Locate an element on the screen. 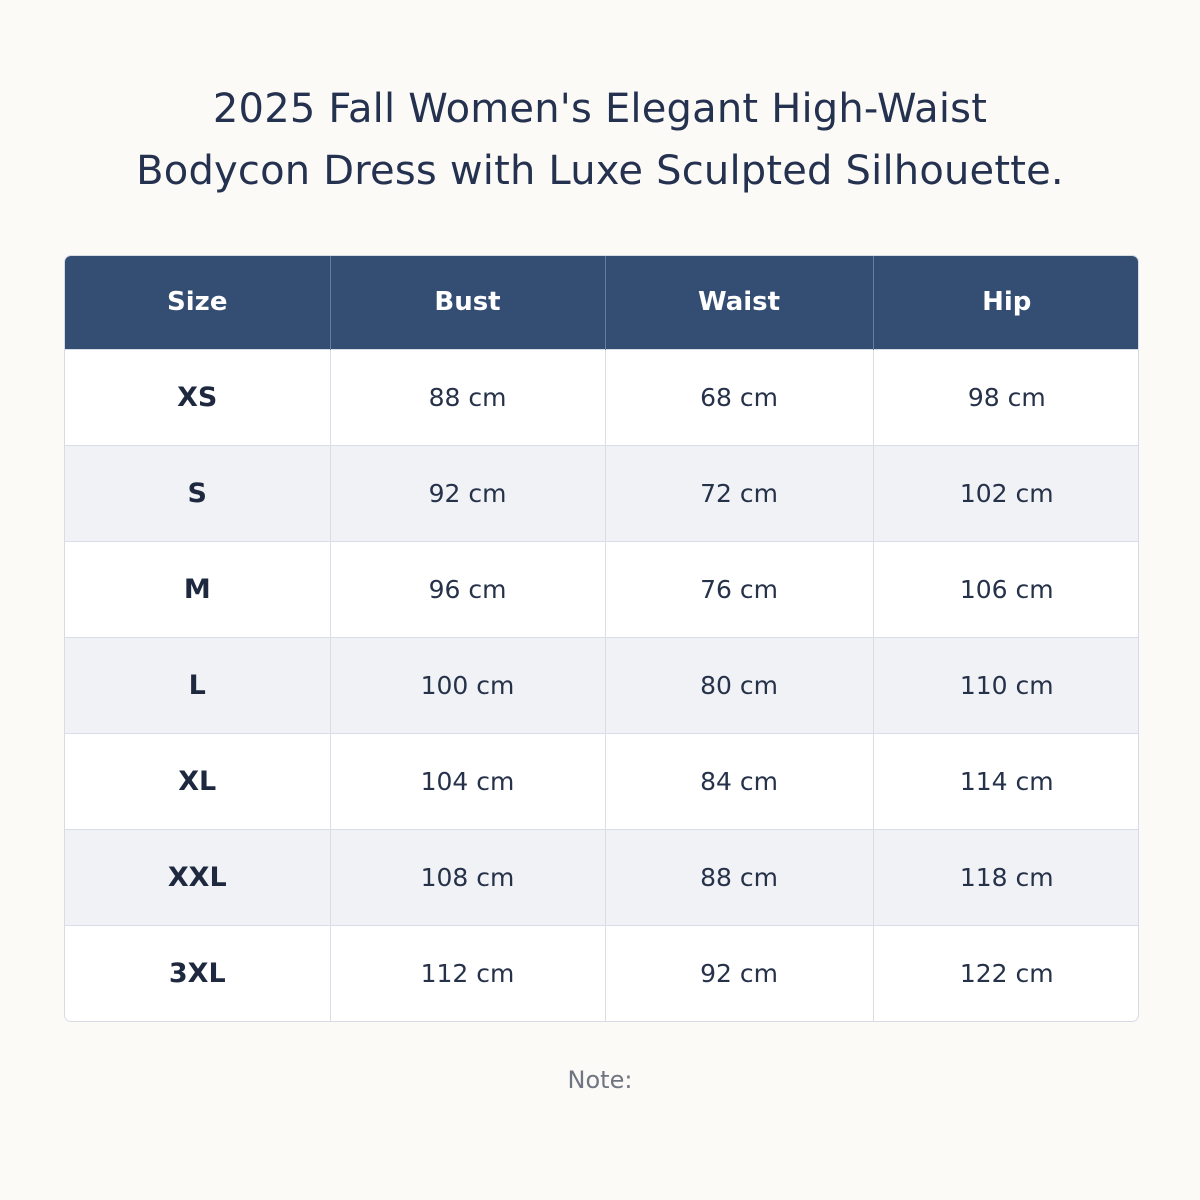 The height and width of the screenshot is (1200, 1200). table-row: XS 88 cm 68 cm 98 cm is located at coordinates (601, 396).